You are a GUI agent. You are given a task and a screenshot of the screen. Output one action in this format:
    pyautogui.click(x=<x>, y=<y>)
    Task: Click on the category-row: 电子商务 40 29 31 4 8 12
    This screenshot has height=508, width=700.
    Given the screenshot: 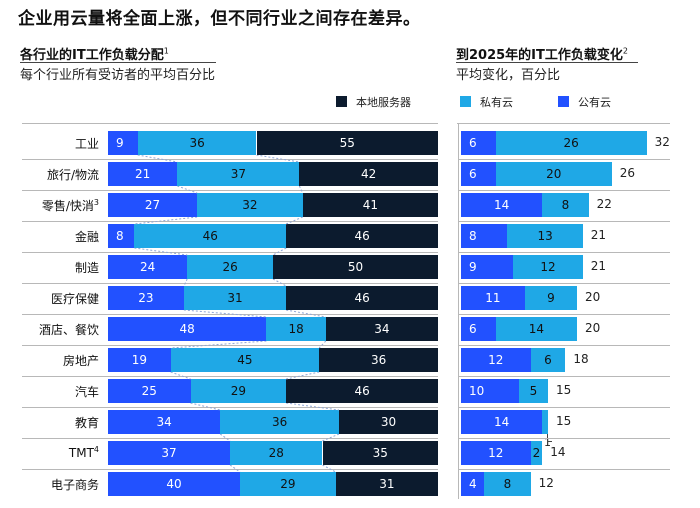 What is the action you would take?
    pyautogui.click(x=350, y=484)
    